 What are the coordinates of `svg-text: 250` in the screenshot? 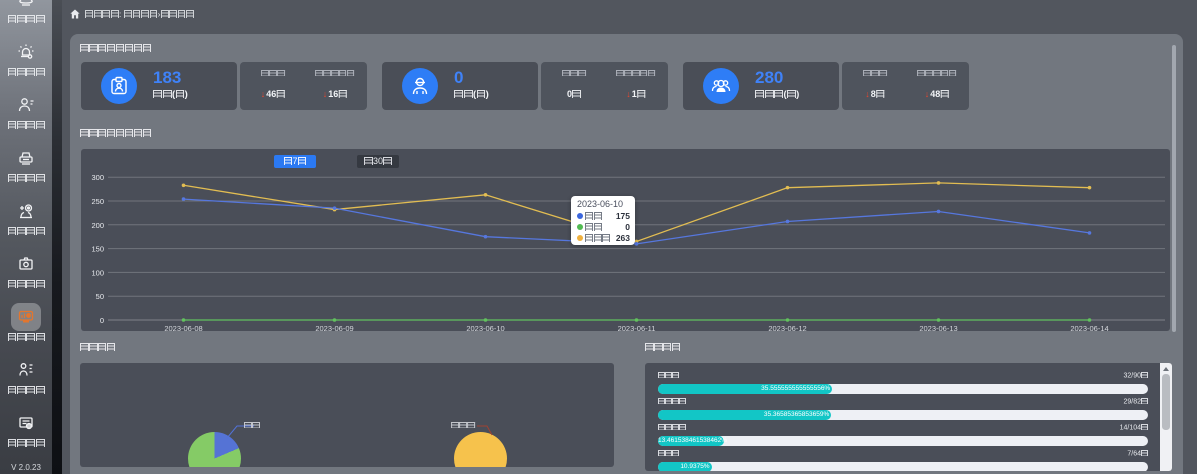 It's located at (97, 201).